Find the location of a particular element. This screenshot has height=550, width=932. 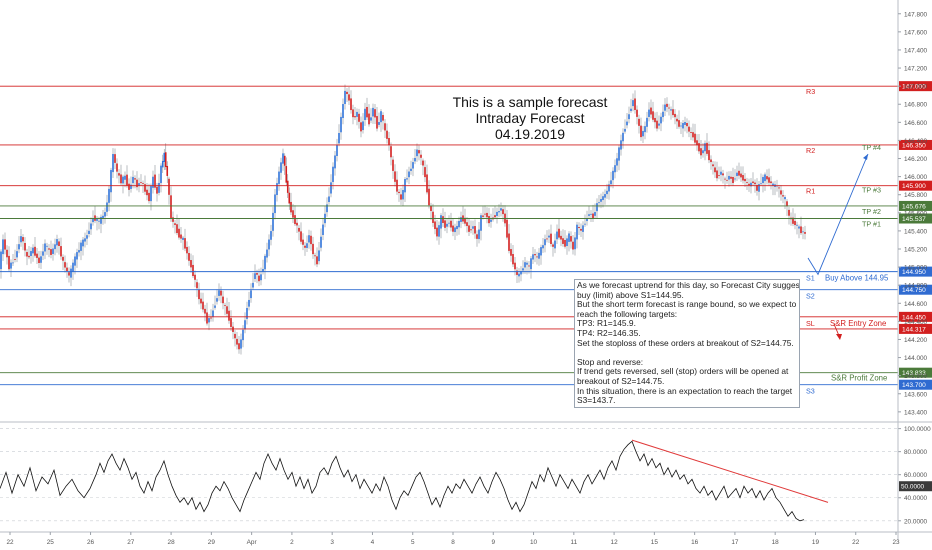

price-tick-label: 147.000 is located at coordinates (916, 87).